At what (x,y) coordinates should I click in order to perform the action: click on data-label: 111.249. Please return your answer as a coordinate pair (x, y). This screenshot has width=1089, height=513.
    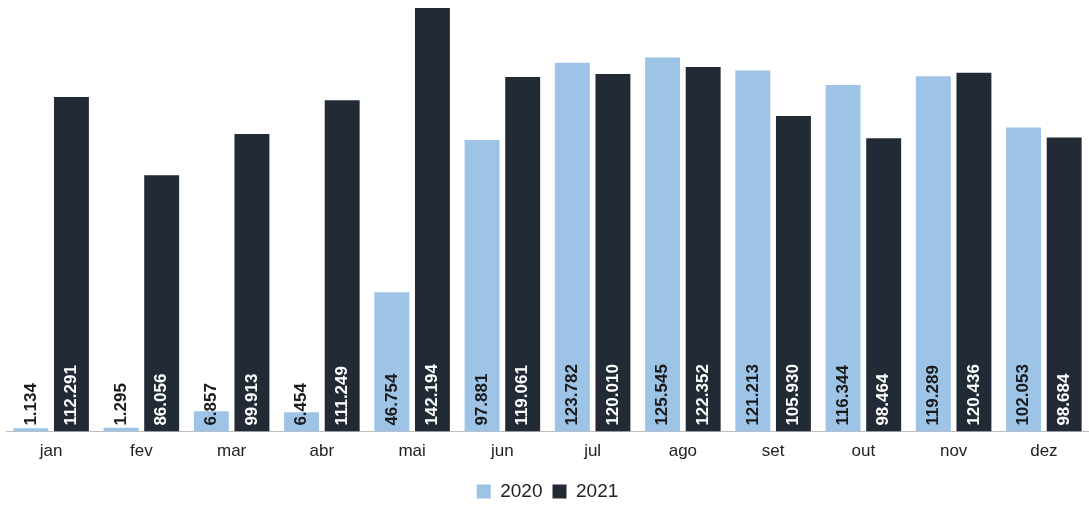
    Looking at the image, I should click on (341, 396).